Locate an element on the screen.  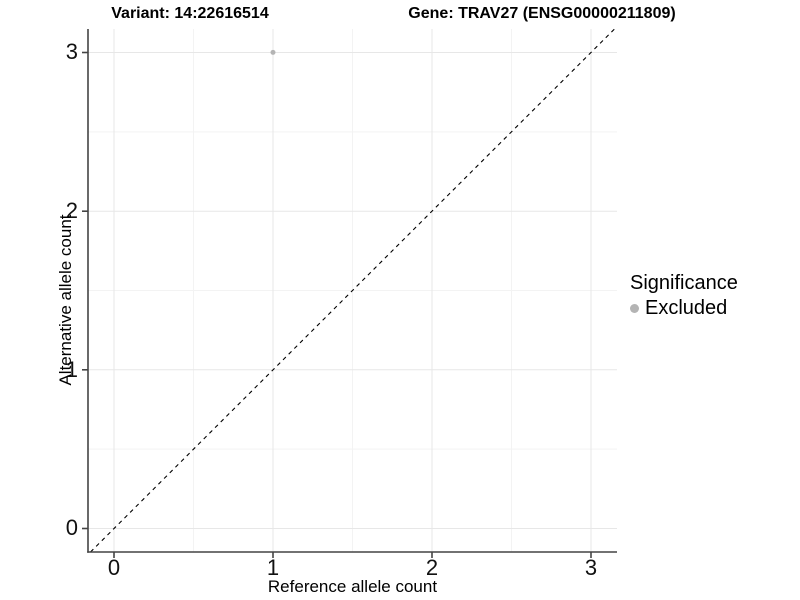
x-axis-title: Reference allele count is located at coordinates (352, 586).